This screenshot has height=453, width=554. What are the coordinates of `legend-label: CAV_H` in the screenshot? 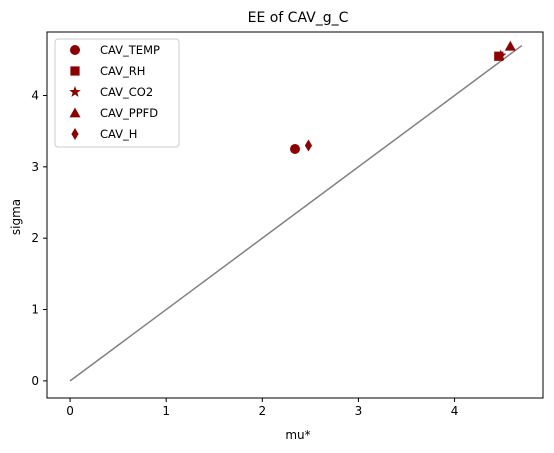 It's located at (118, 134).